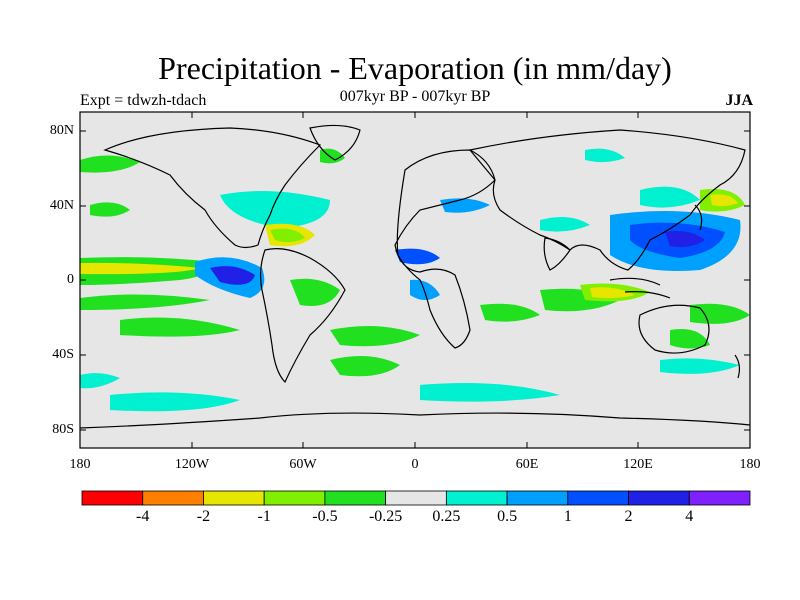  Describe the element at coordinates (325, 516) in the screenshot. I see `label-bar-label: -0.5` at that location.